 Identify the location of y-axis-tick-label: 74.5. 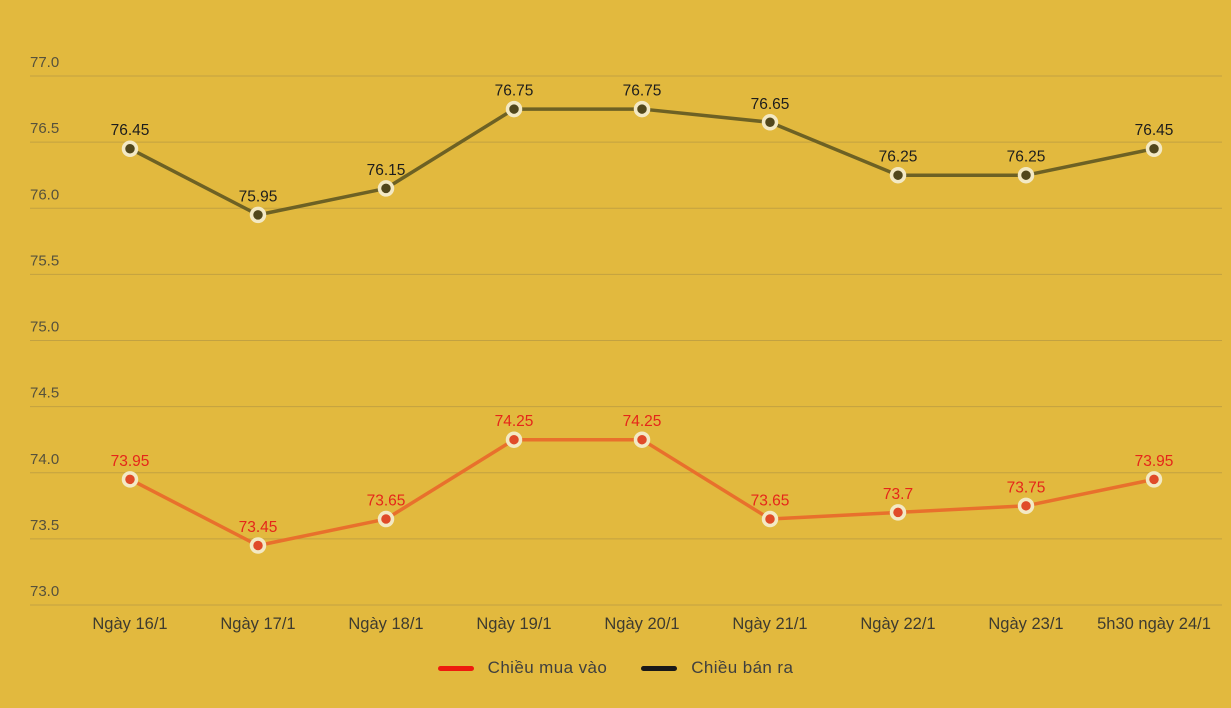
(44, 393).